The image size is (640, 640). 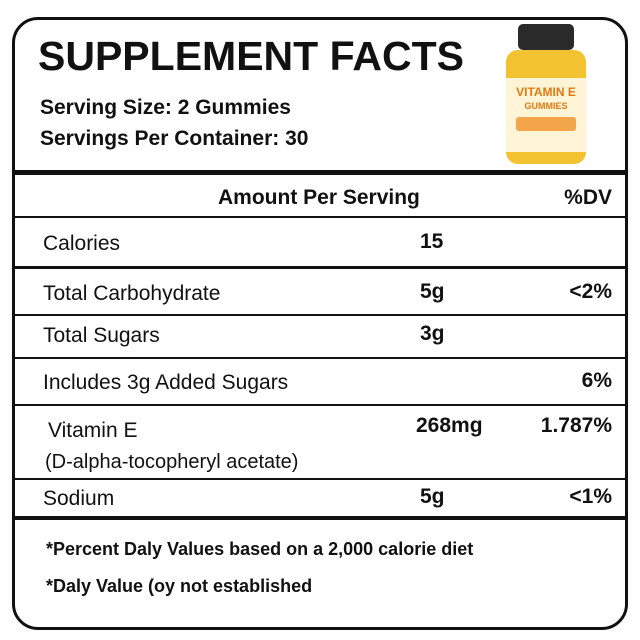 What do you see at coordinates (251, 56) in the screenshot?
I see `title: SUPPLEMENT FACTS` at bounding box center [251, 56].